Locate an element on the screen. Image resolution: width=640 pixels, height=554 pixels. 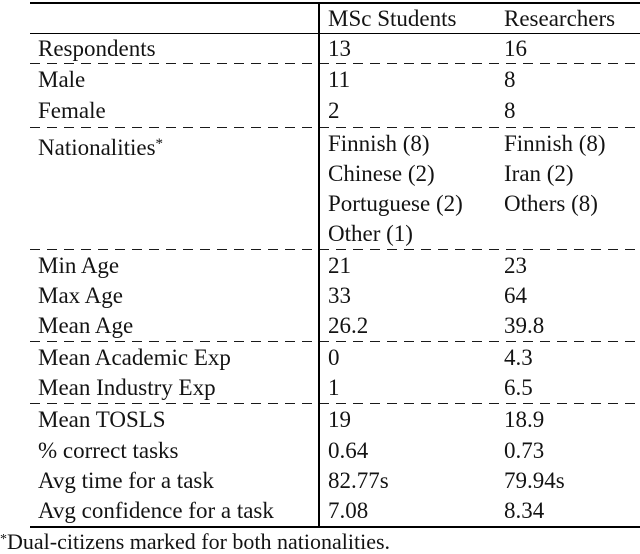
group-gender: Male 11 8 Female 2 8 is located at coordinates (335, 95).